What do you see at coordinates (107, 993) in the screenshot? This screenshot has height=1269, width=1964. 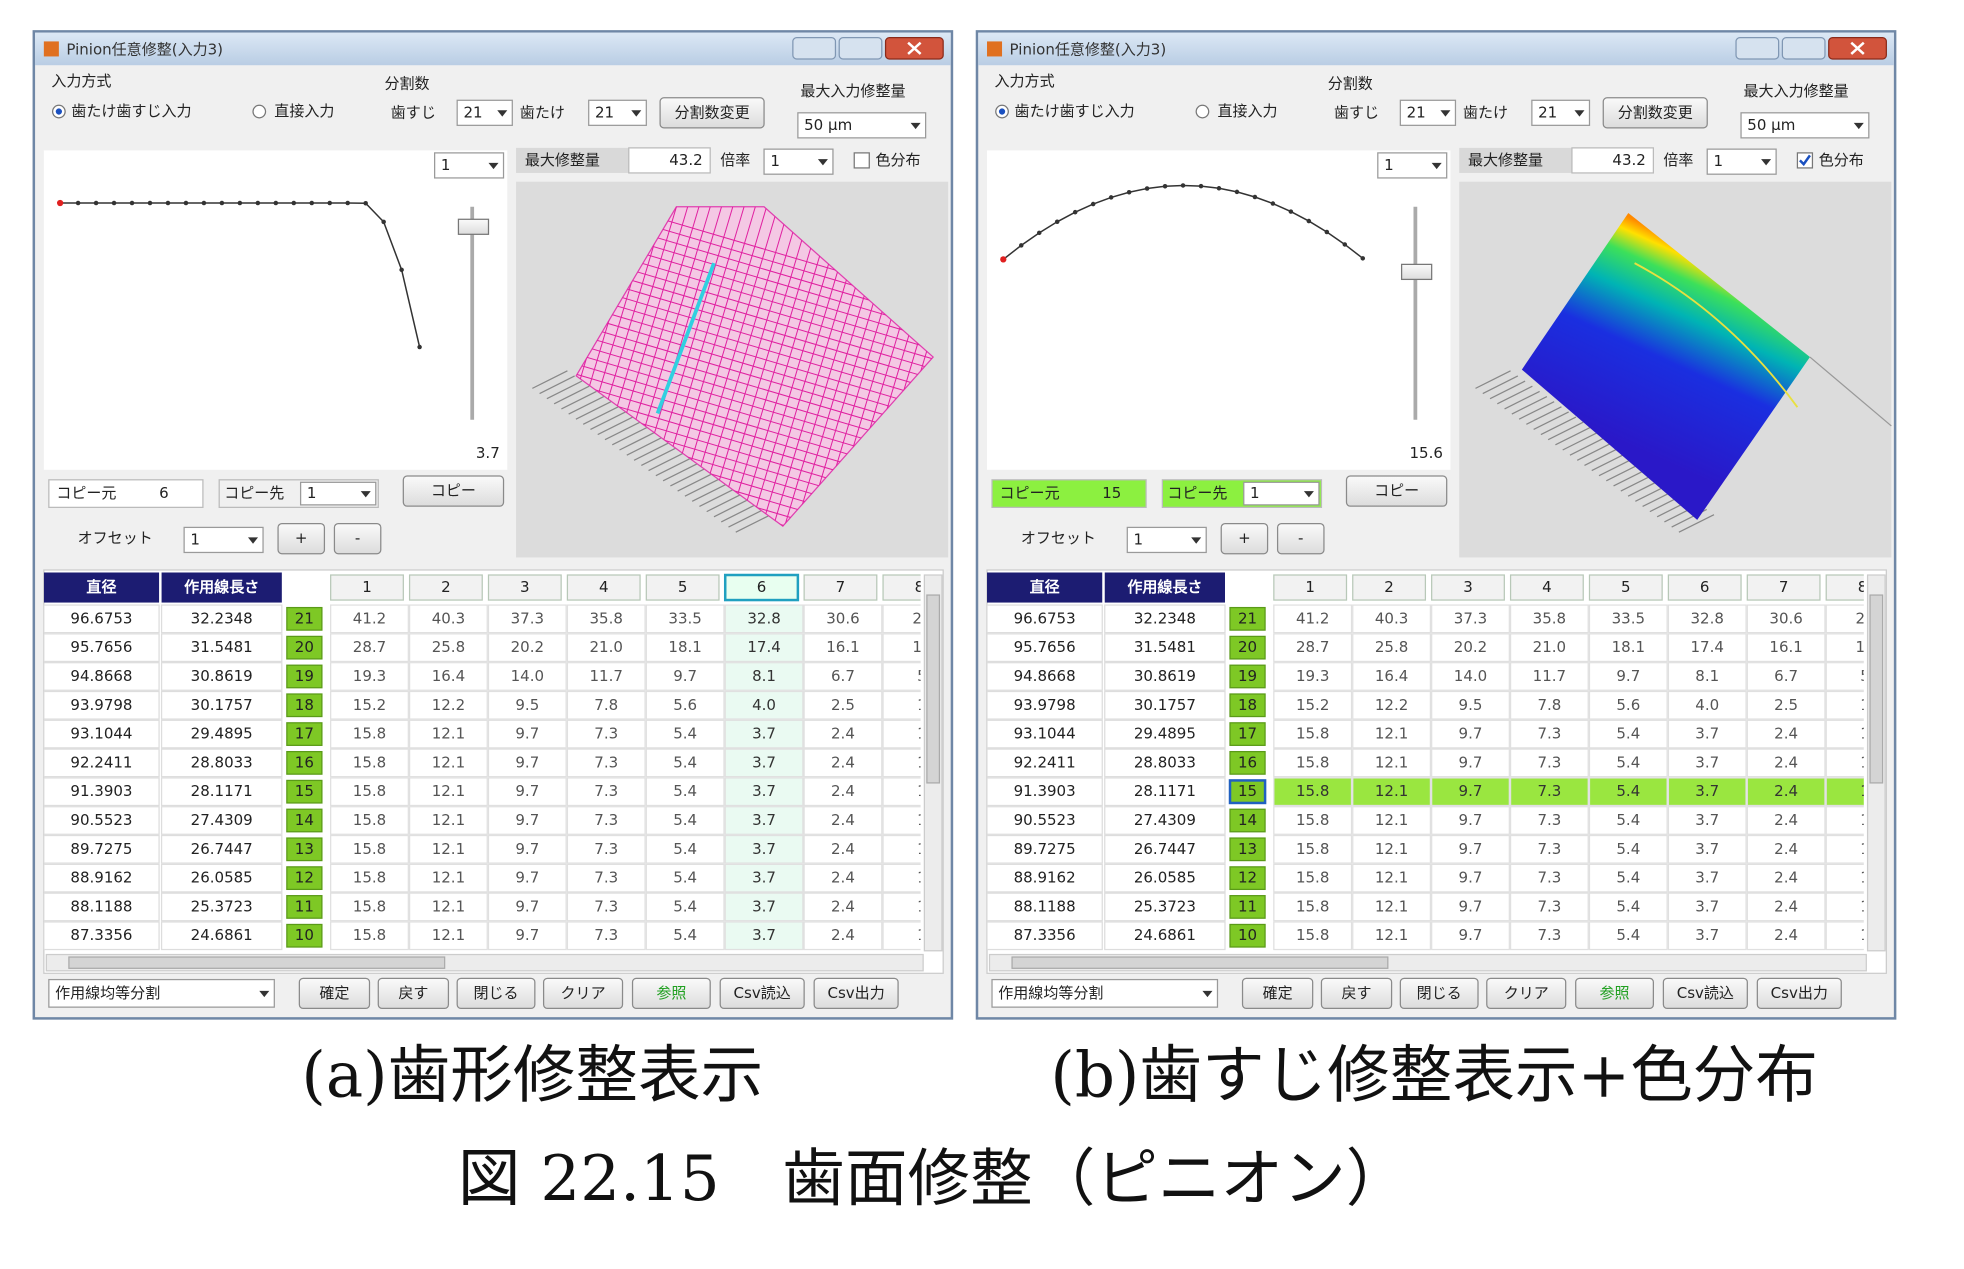 I see `method-combo-value: 作用線均等分割` at bounding box center [107, 993].